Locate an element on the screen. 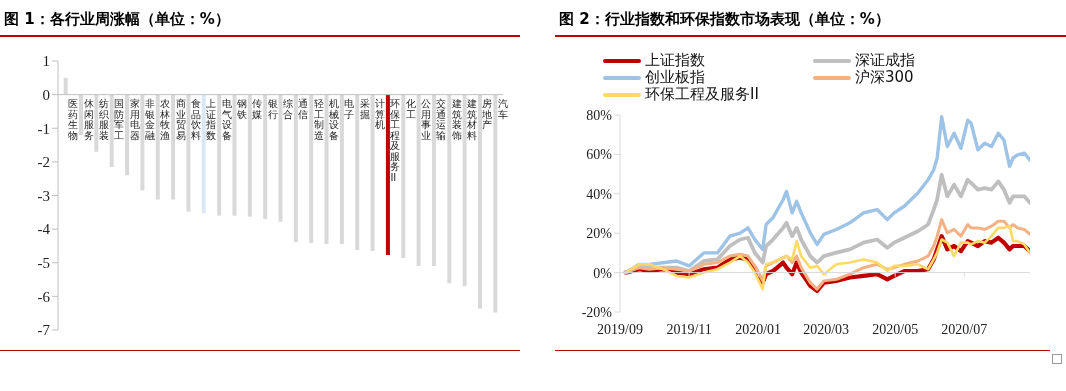 The image size is (1066, 391). x-tick-label: 化工 is located at coordinates (410, 109).